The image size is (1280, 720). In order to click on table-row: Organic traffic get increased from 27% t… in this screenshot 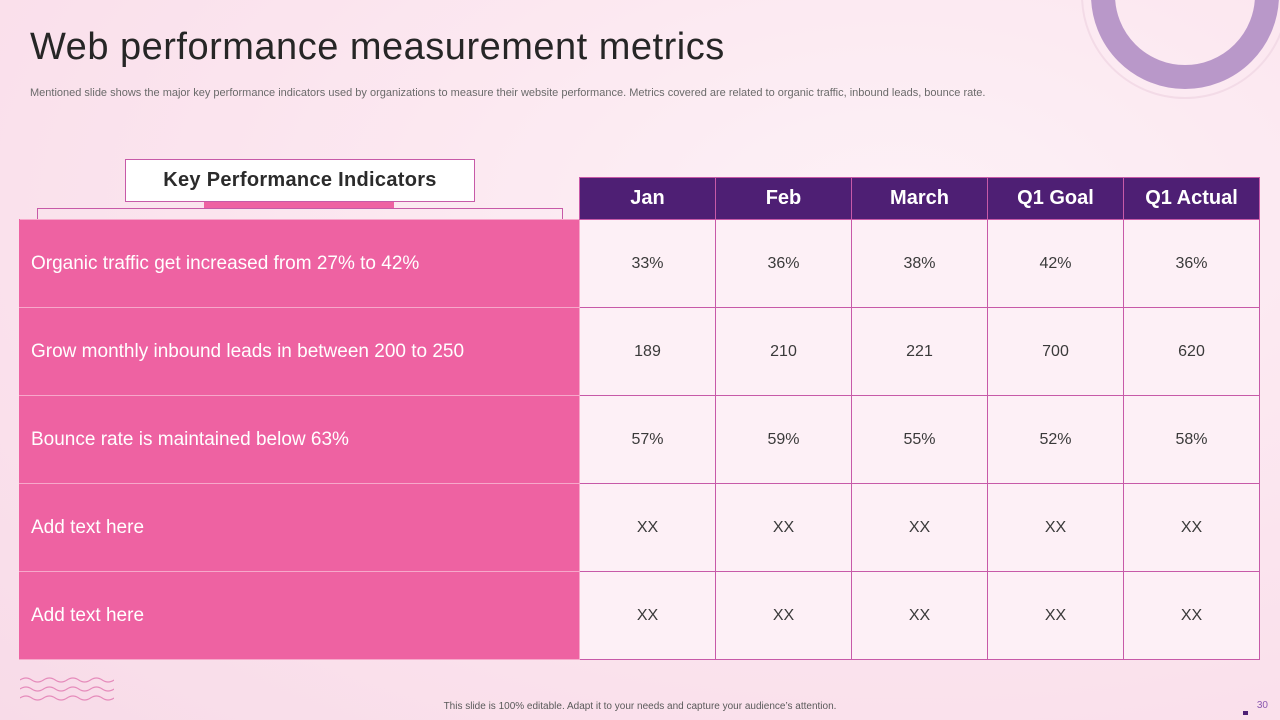, I will do `click(639, 263)`.